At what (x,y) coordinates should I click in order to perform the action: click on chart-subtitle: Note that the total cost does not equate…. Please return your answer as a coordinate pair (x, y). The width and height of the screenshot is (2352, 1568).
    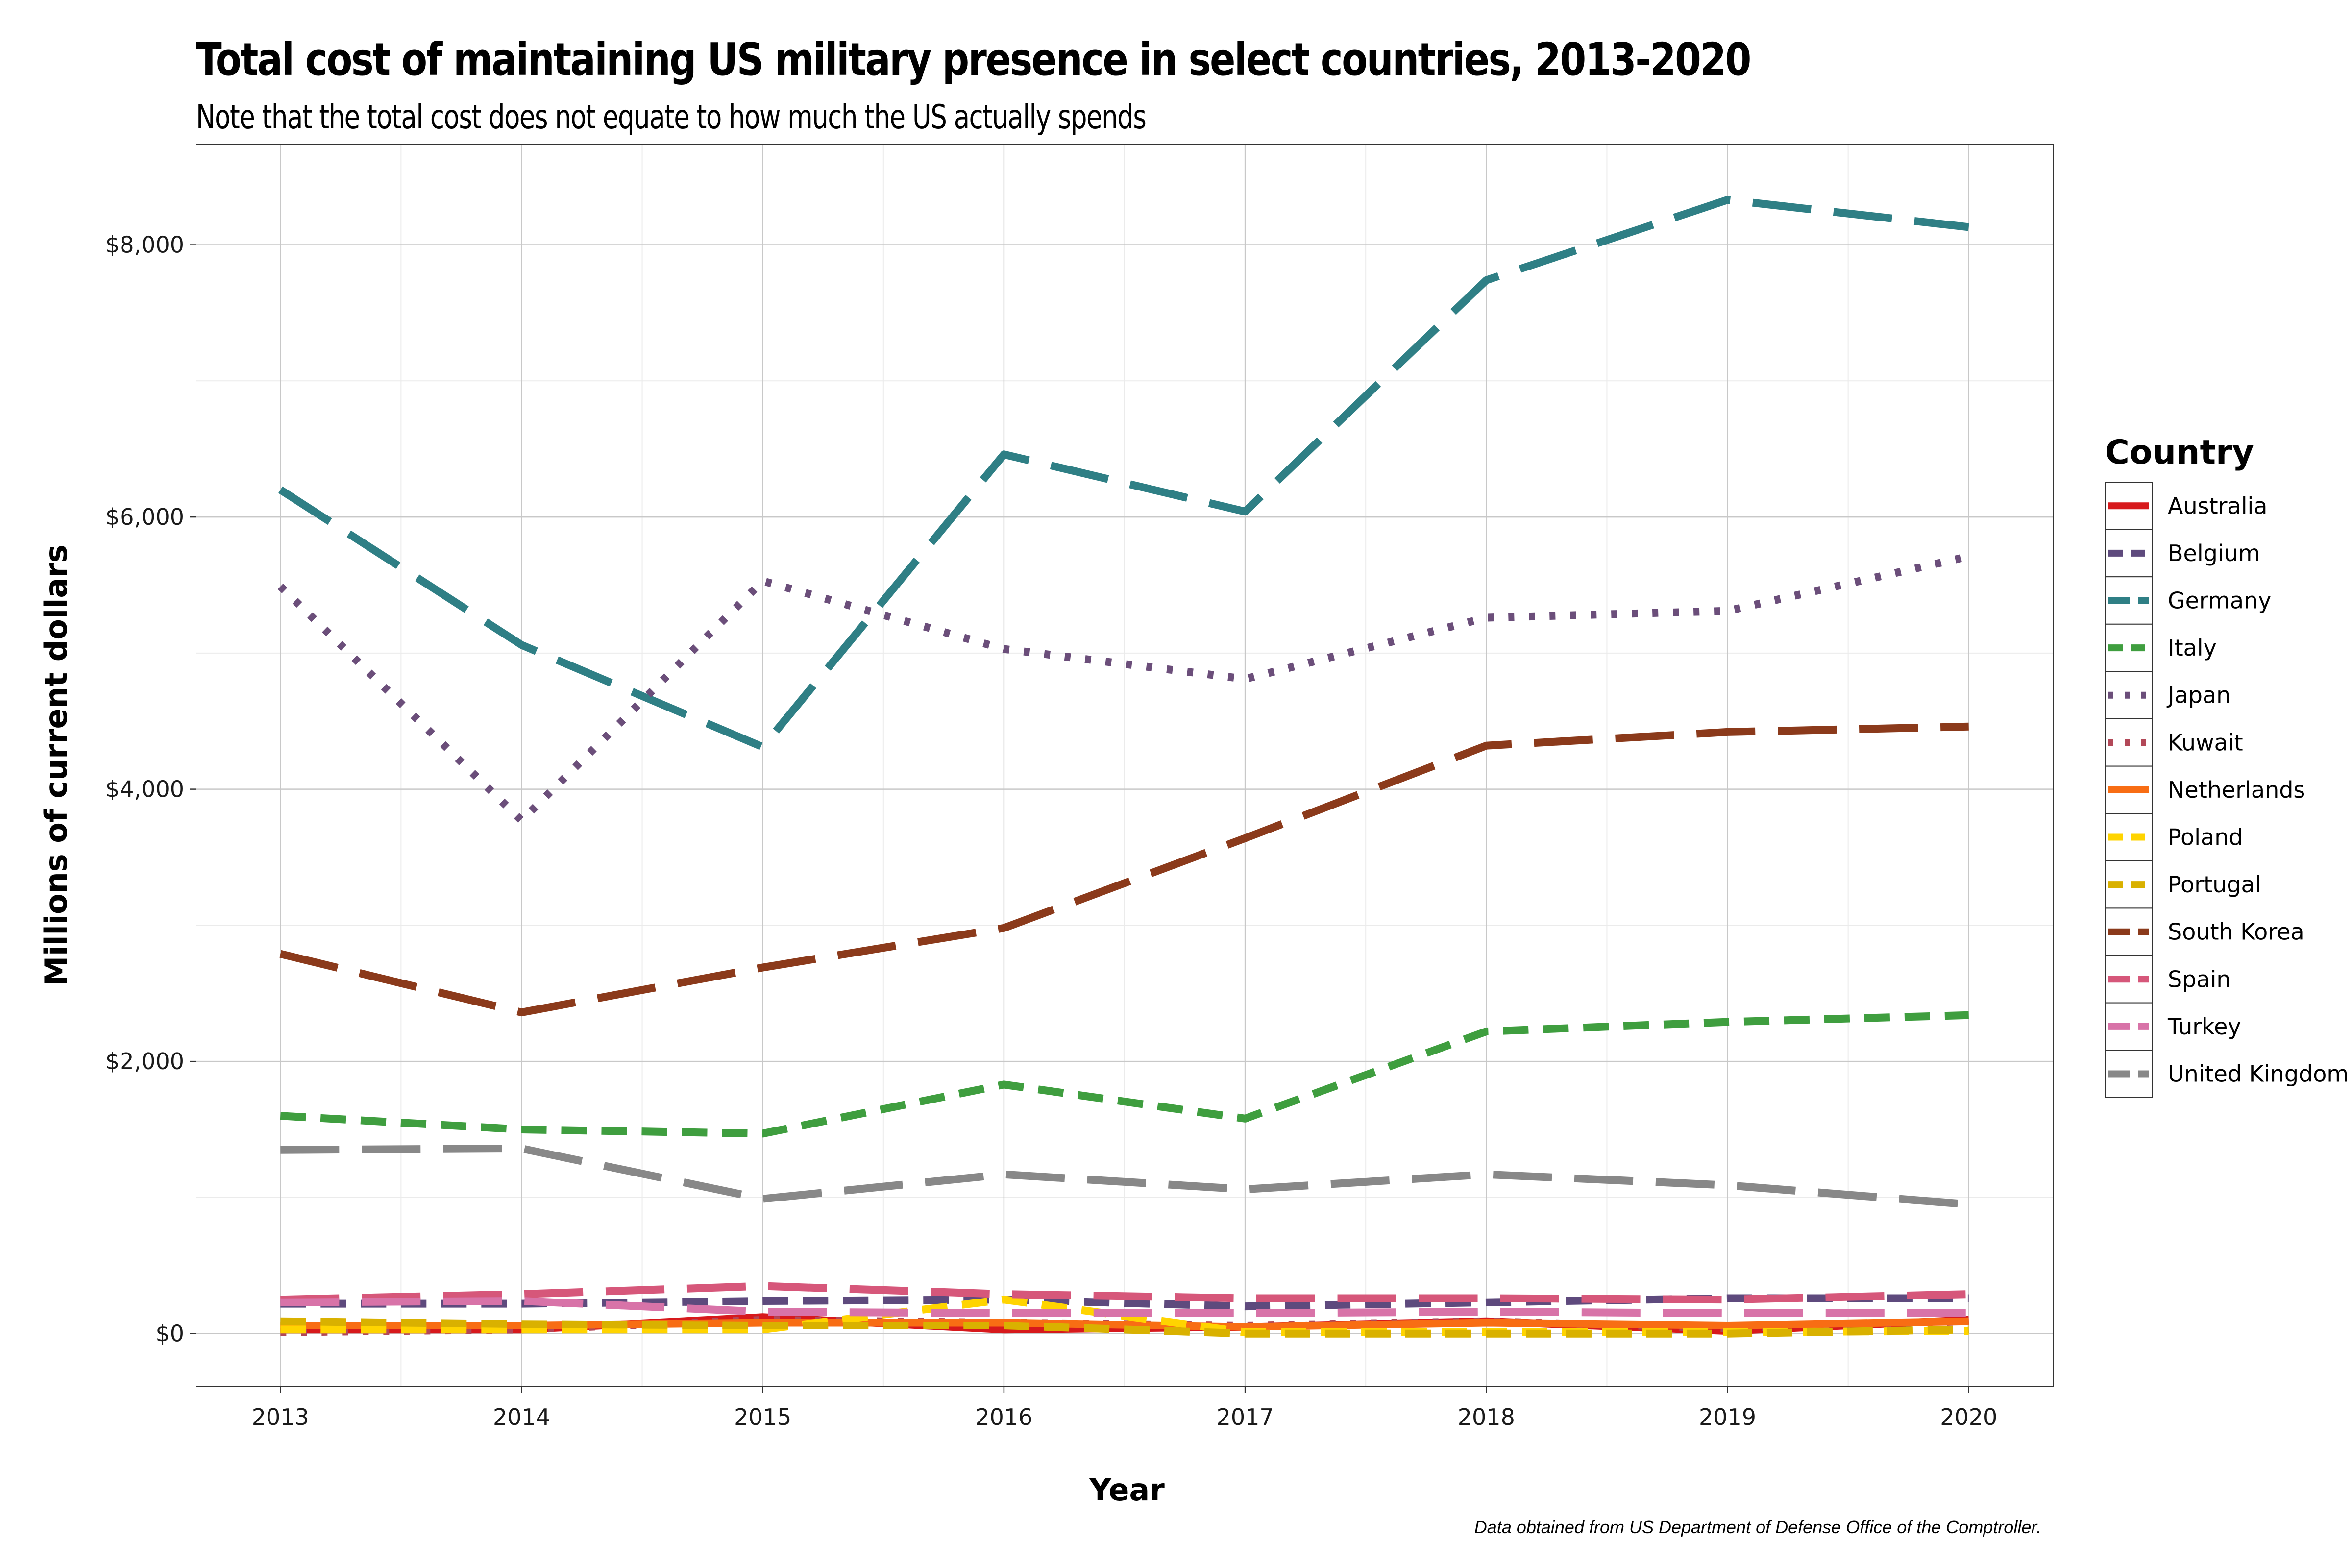
    Looking at the image, I should click on (671, 117).